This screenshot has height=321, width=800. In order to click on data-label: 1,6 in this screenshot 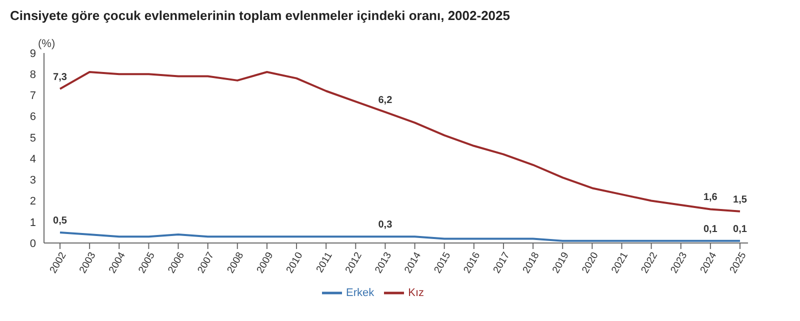, I will do `click(710, 198)`.